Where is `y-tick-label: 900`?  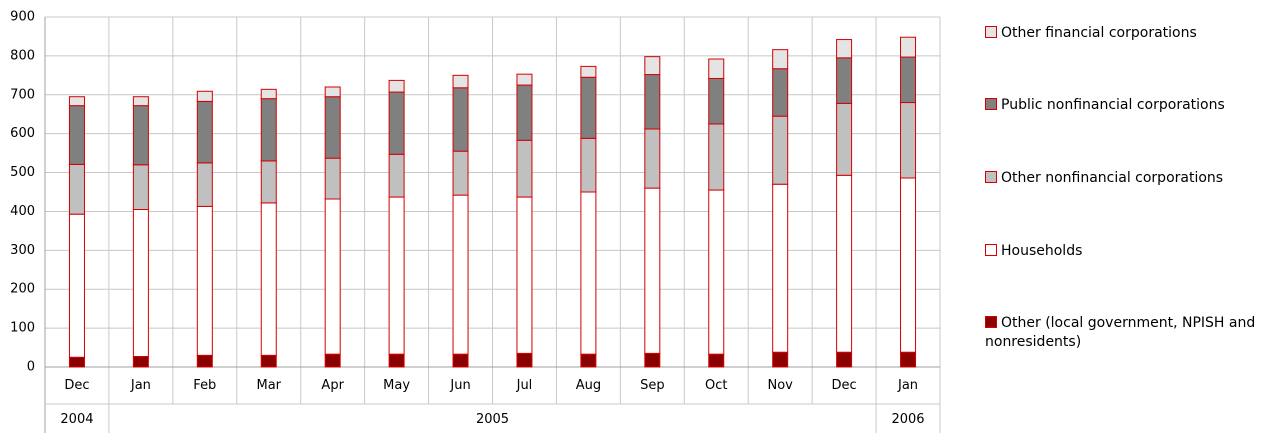 y-tick-label: 900 is located at coordinates (22, 17).